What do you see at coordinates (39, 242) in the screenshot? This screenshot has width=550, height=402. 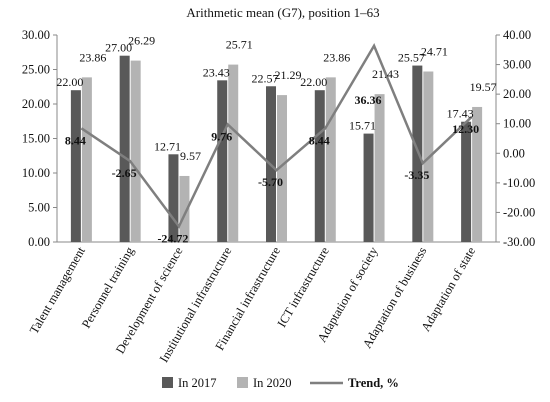 I see `left-tick-label: 0.00` at bounding box center [39, 242].